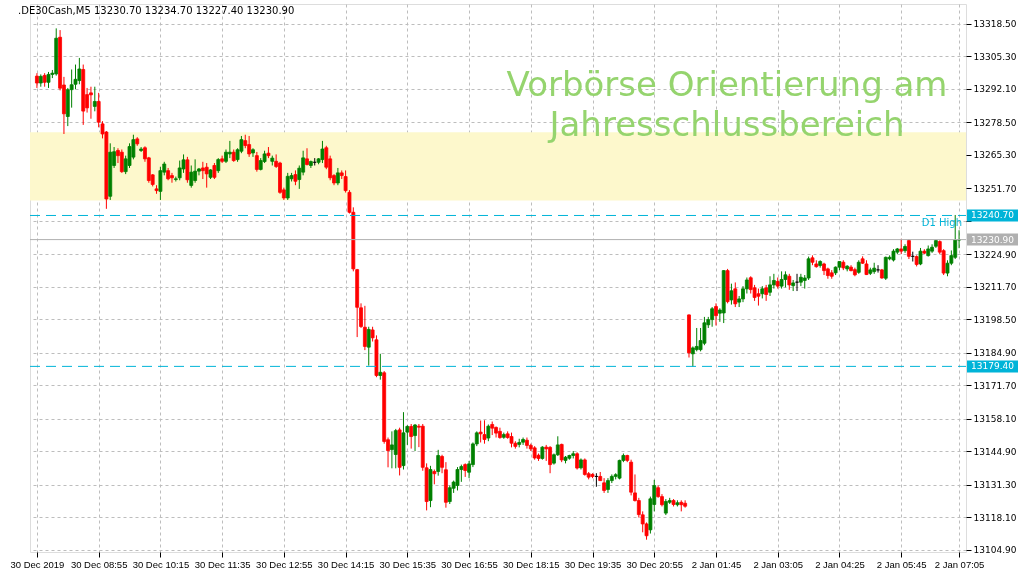  Describe the element at coordinates (995, 254) in the screenshot. I see `y-tick-label: 13224.90` at that location.